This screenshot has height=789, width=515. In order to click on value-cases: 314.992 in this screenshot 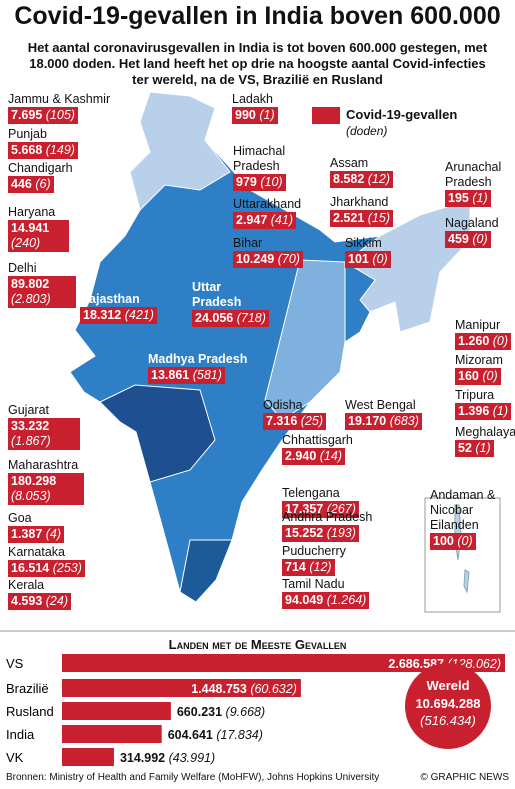, I will do `click(142, 758)`.